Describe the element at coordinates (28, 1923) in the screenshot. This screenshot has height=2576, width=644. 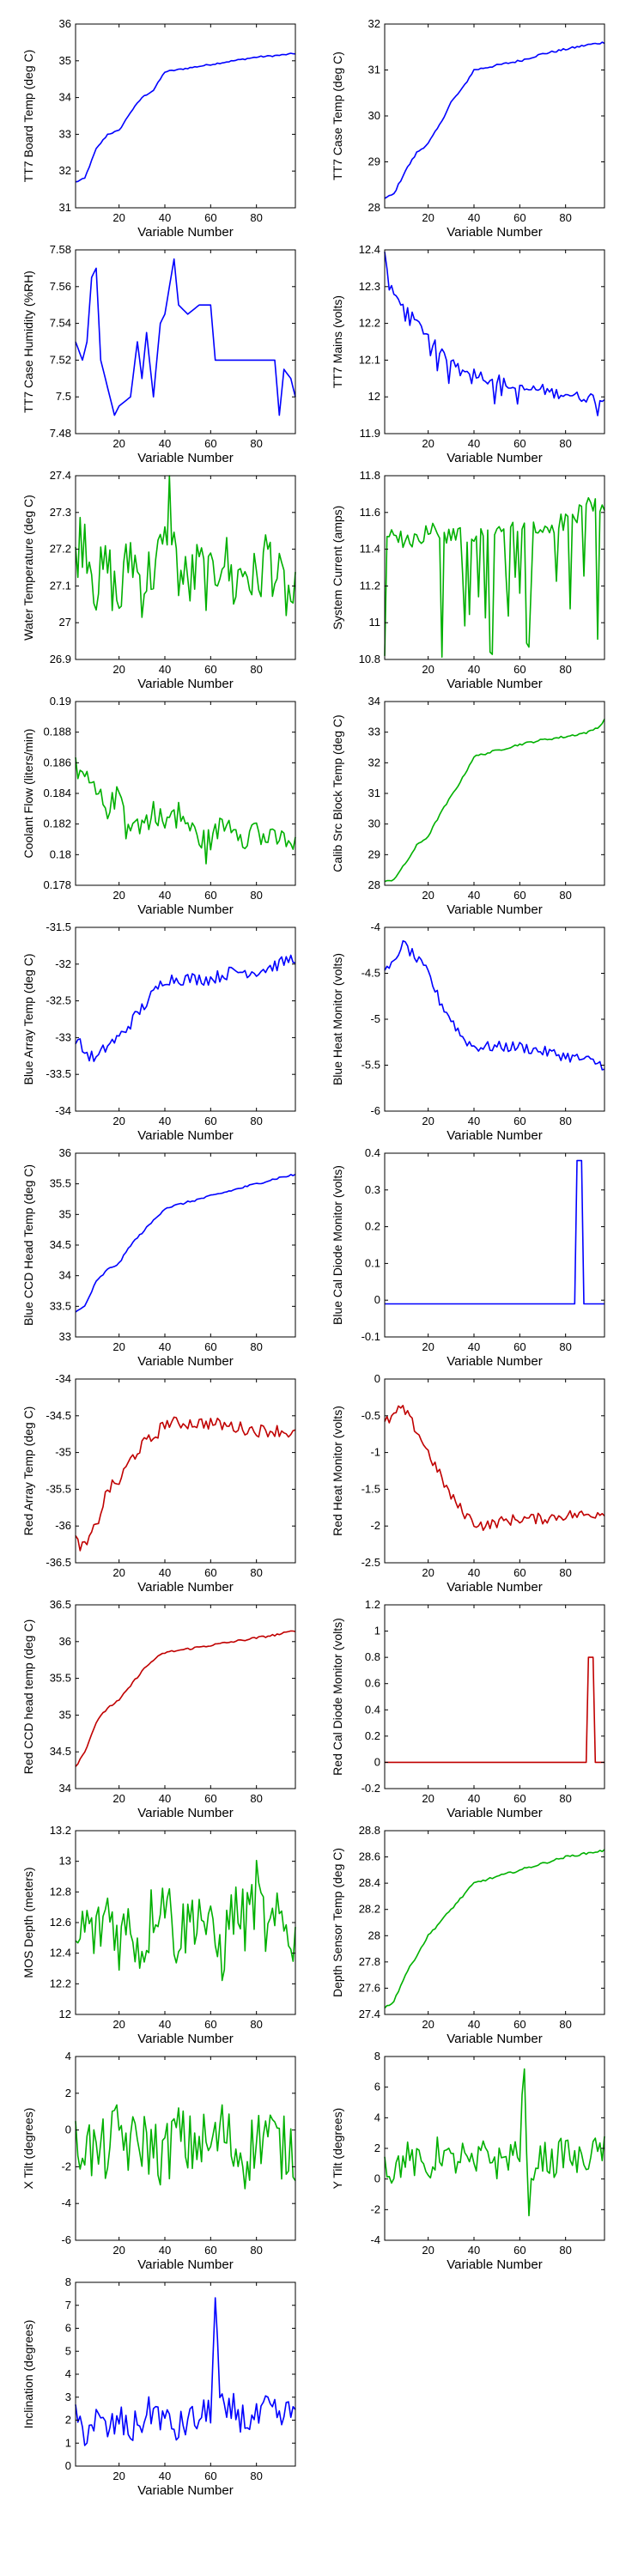
I see `y-axis-label: MOS Depth (meters)` at that location.